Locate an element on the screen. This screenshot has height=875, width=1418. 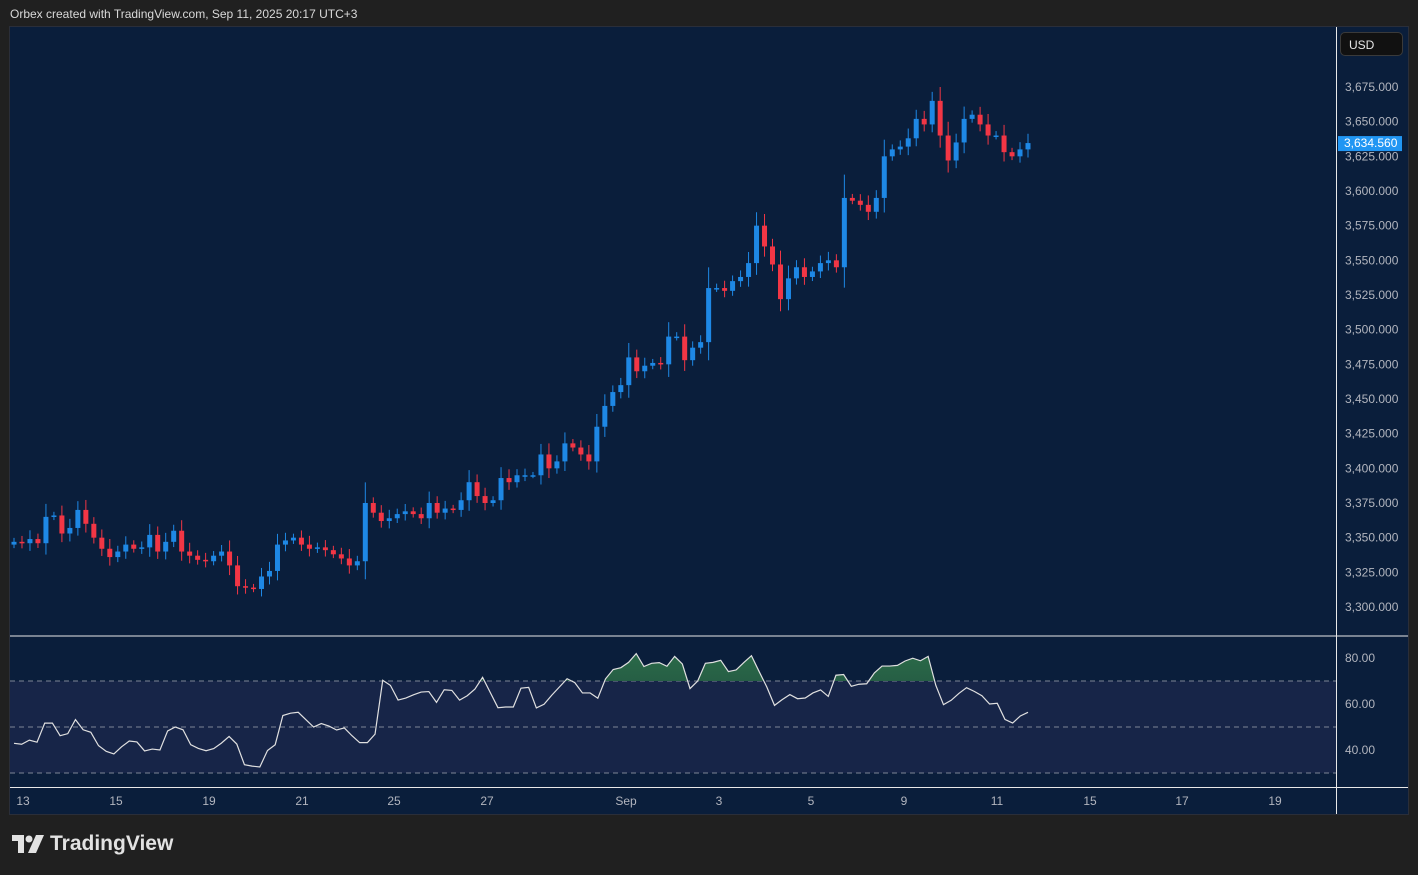
price-tick-label: 3,675.000 is located at coordinates (1372, 87).